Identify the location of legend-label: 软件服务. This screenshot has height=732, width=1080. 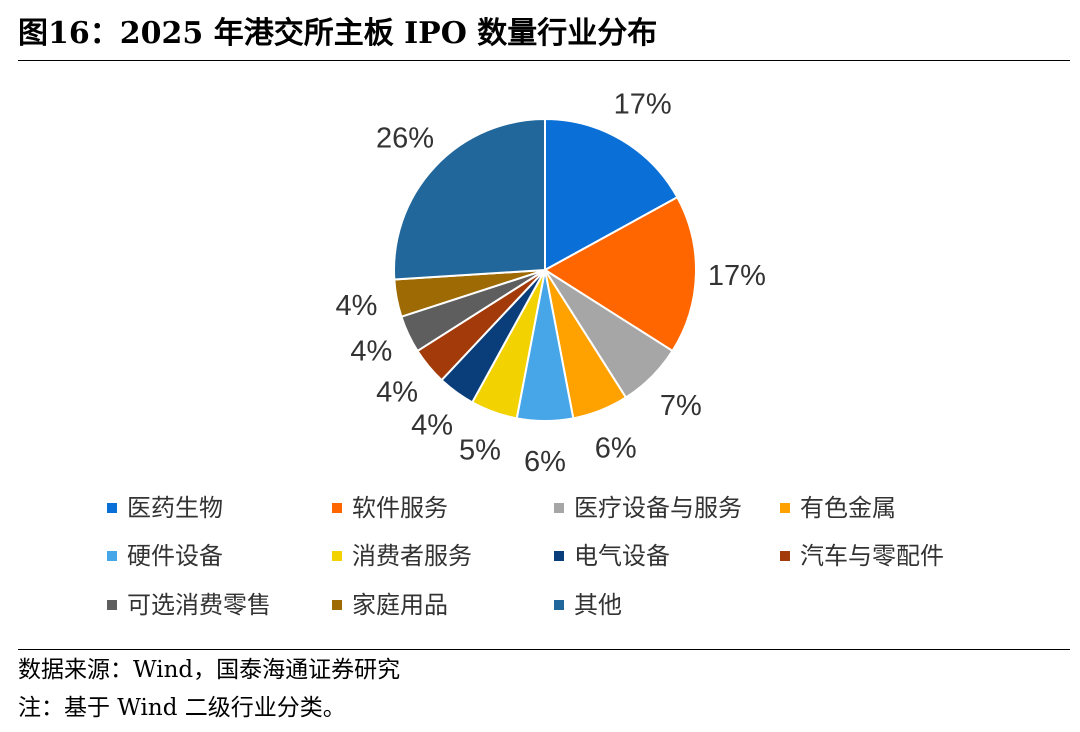
(400, 508).